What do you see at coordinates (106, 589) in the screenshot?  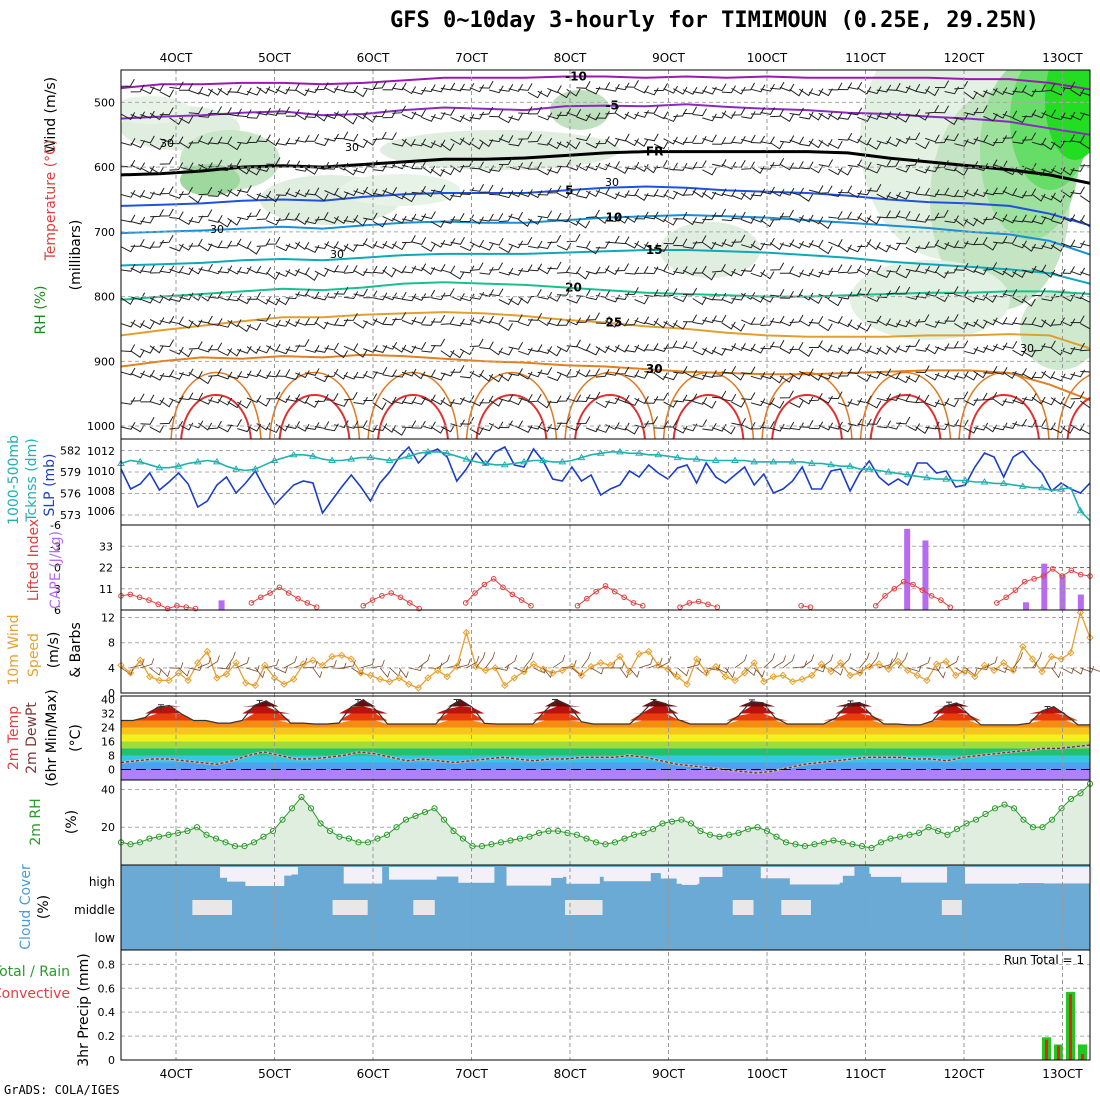 I see `cape-tick: 11` at bounding box center [106, 589].